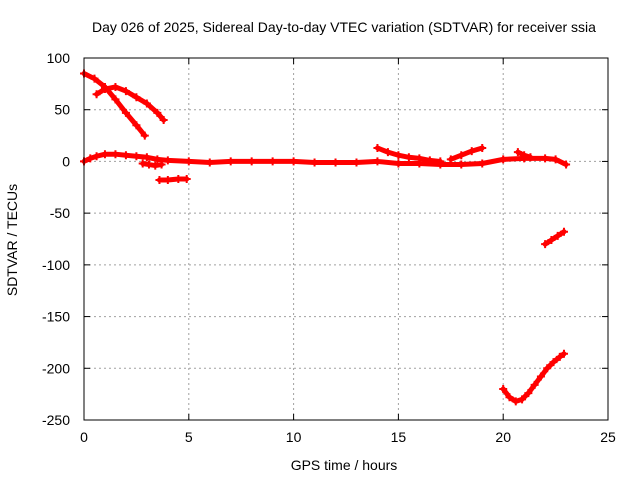 This screenshot has width=640, height=480. What do you see at coordinates (56, 368) in the screenshot?
I see `y-tick-label: -200` at bounding box center [56, 368].